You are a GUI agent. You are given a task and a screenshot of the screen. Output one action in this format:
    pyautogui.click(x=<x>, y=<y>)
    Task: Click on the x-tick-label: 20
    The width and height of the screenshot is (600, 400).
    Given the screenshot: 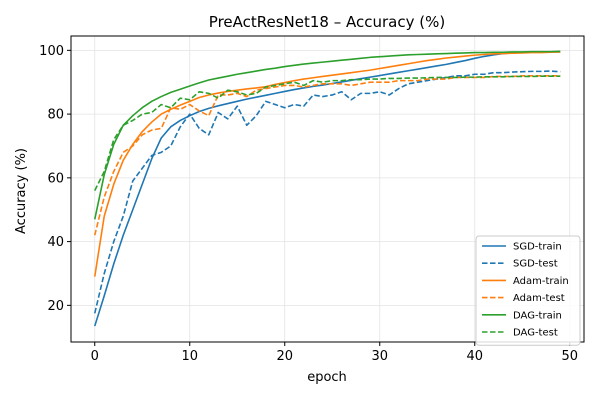 What is the action you would take?
    pyautogui.click(x=284, y=356)
    